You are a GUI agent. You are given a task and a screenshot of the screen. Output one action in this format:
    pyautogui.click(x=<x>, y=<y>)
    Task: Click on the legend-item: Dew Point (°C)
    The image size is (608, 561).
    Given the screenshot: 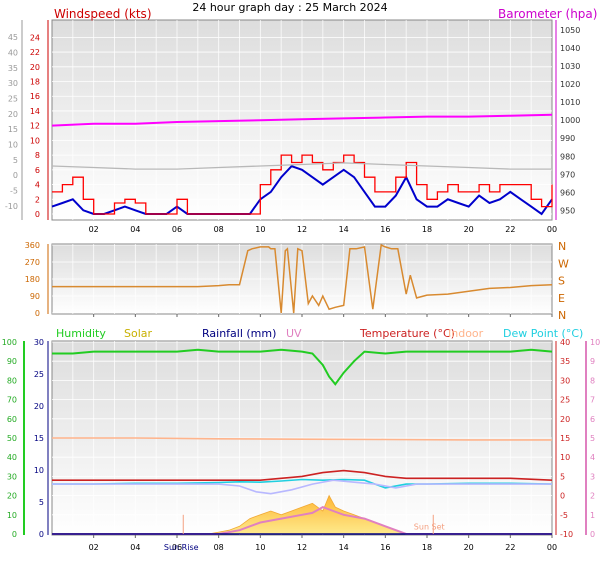 What is the action you would take?
    pyautogui.click(x=543, y=333)
    